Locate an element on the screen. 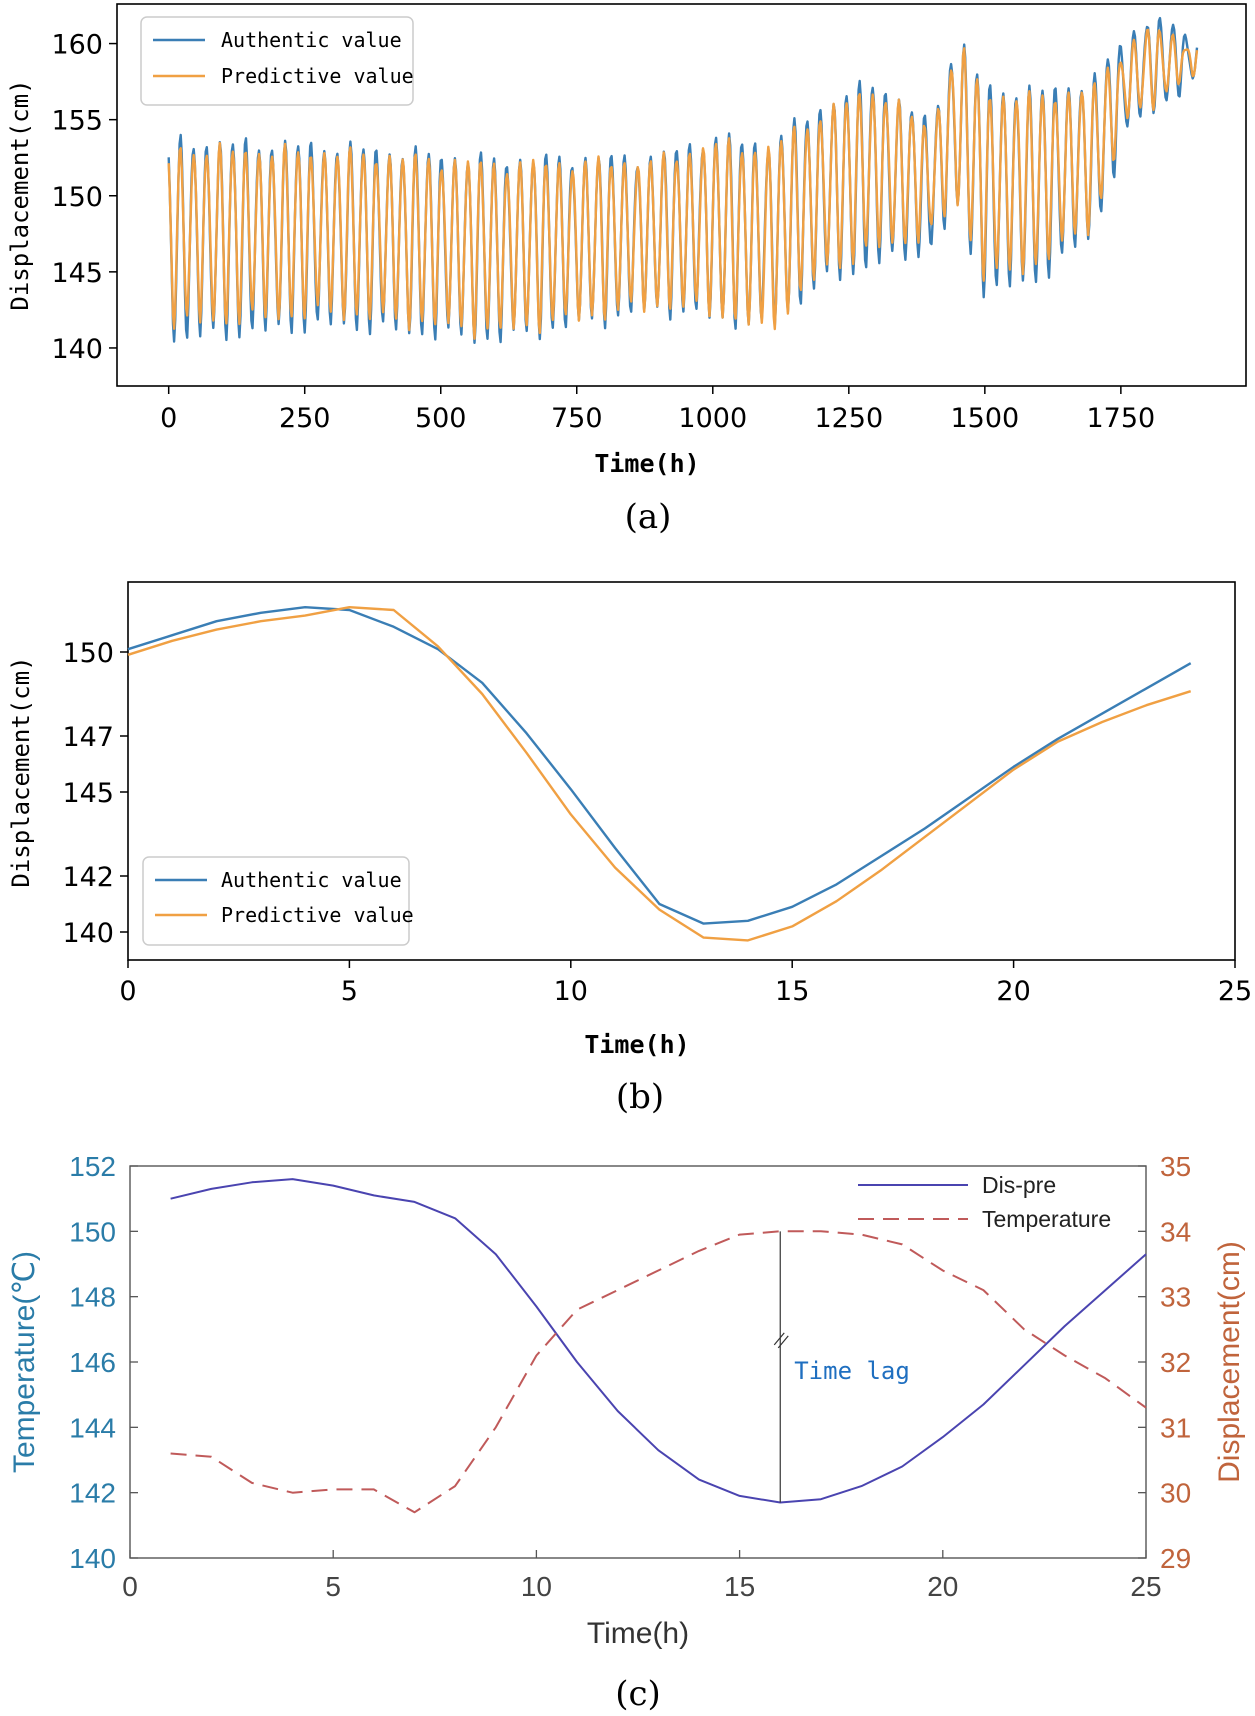  panel-a-ytick-label: 160 is located at coordinates (77, 45).